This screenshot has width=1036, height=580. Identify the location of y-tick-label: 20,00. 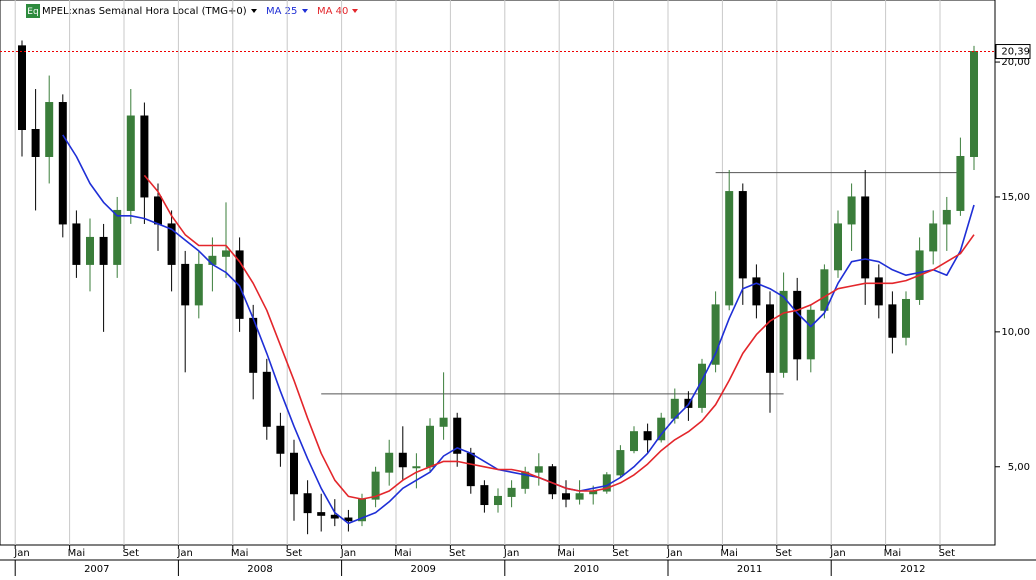
(1015, 62).